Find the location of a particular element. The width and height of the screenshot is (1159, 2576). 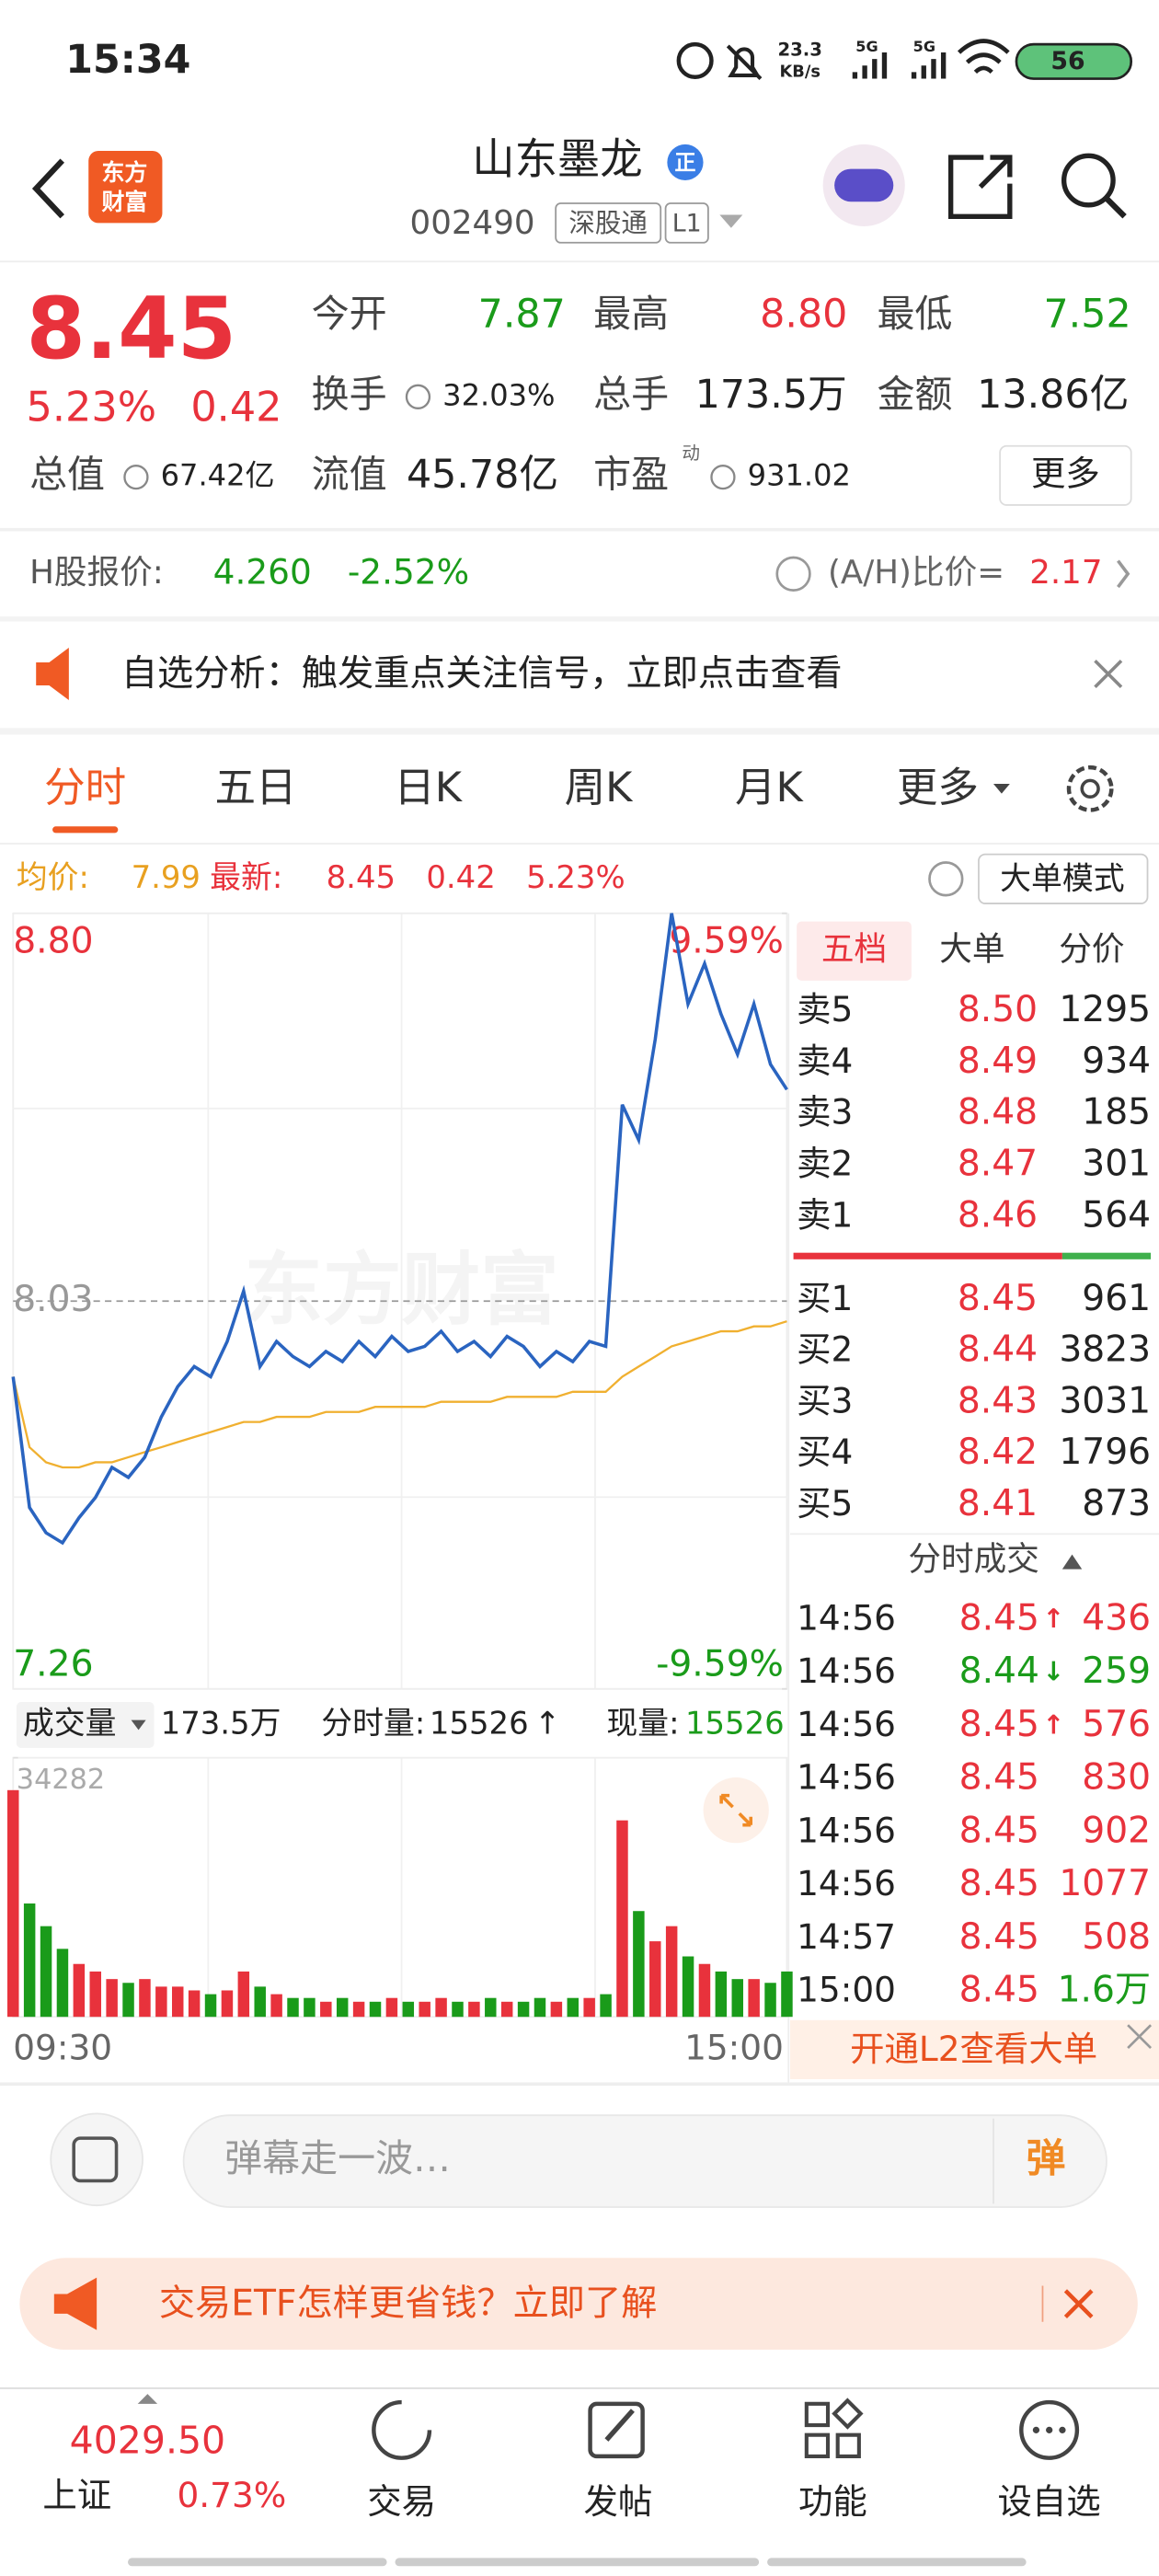

nav-item: 发帖 is located at coordinates (617, 2501).